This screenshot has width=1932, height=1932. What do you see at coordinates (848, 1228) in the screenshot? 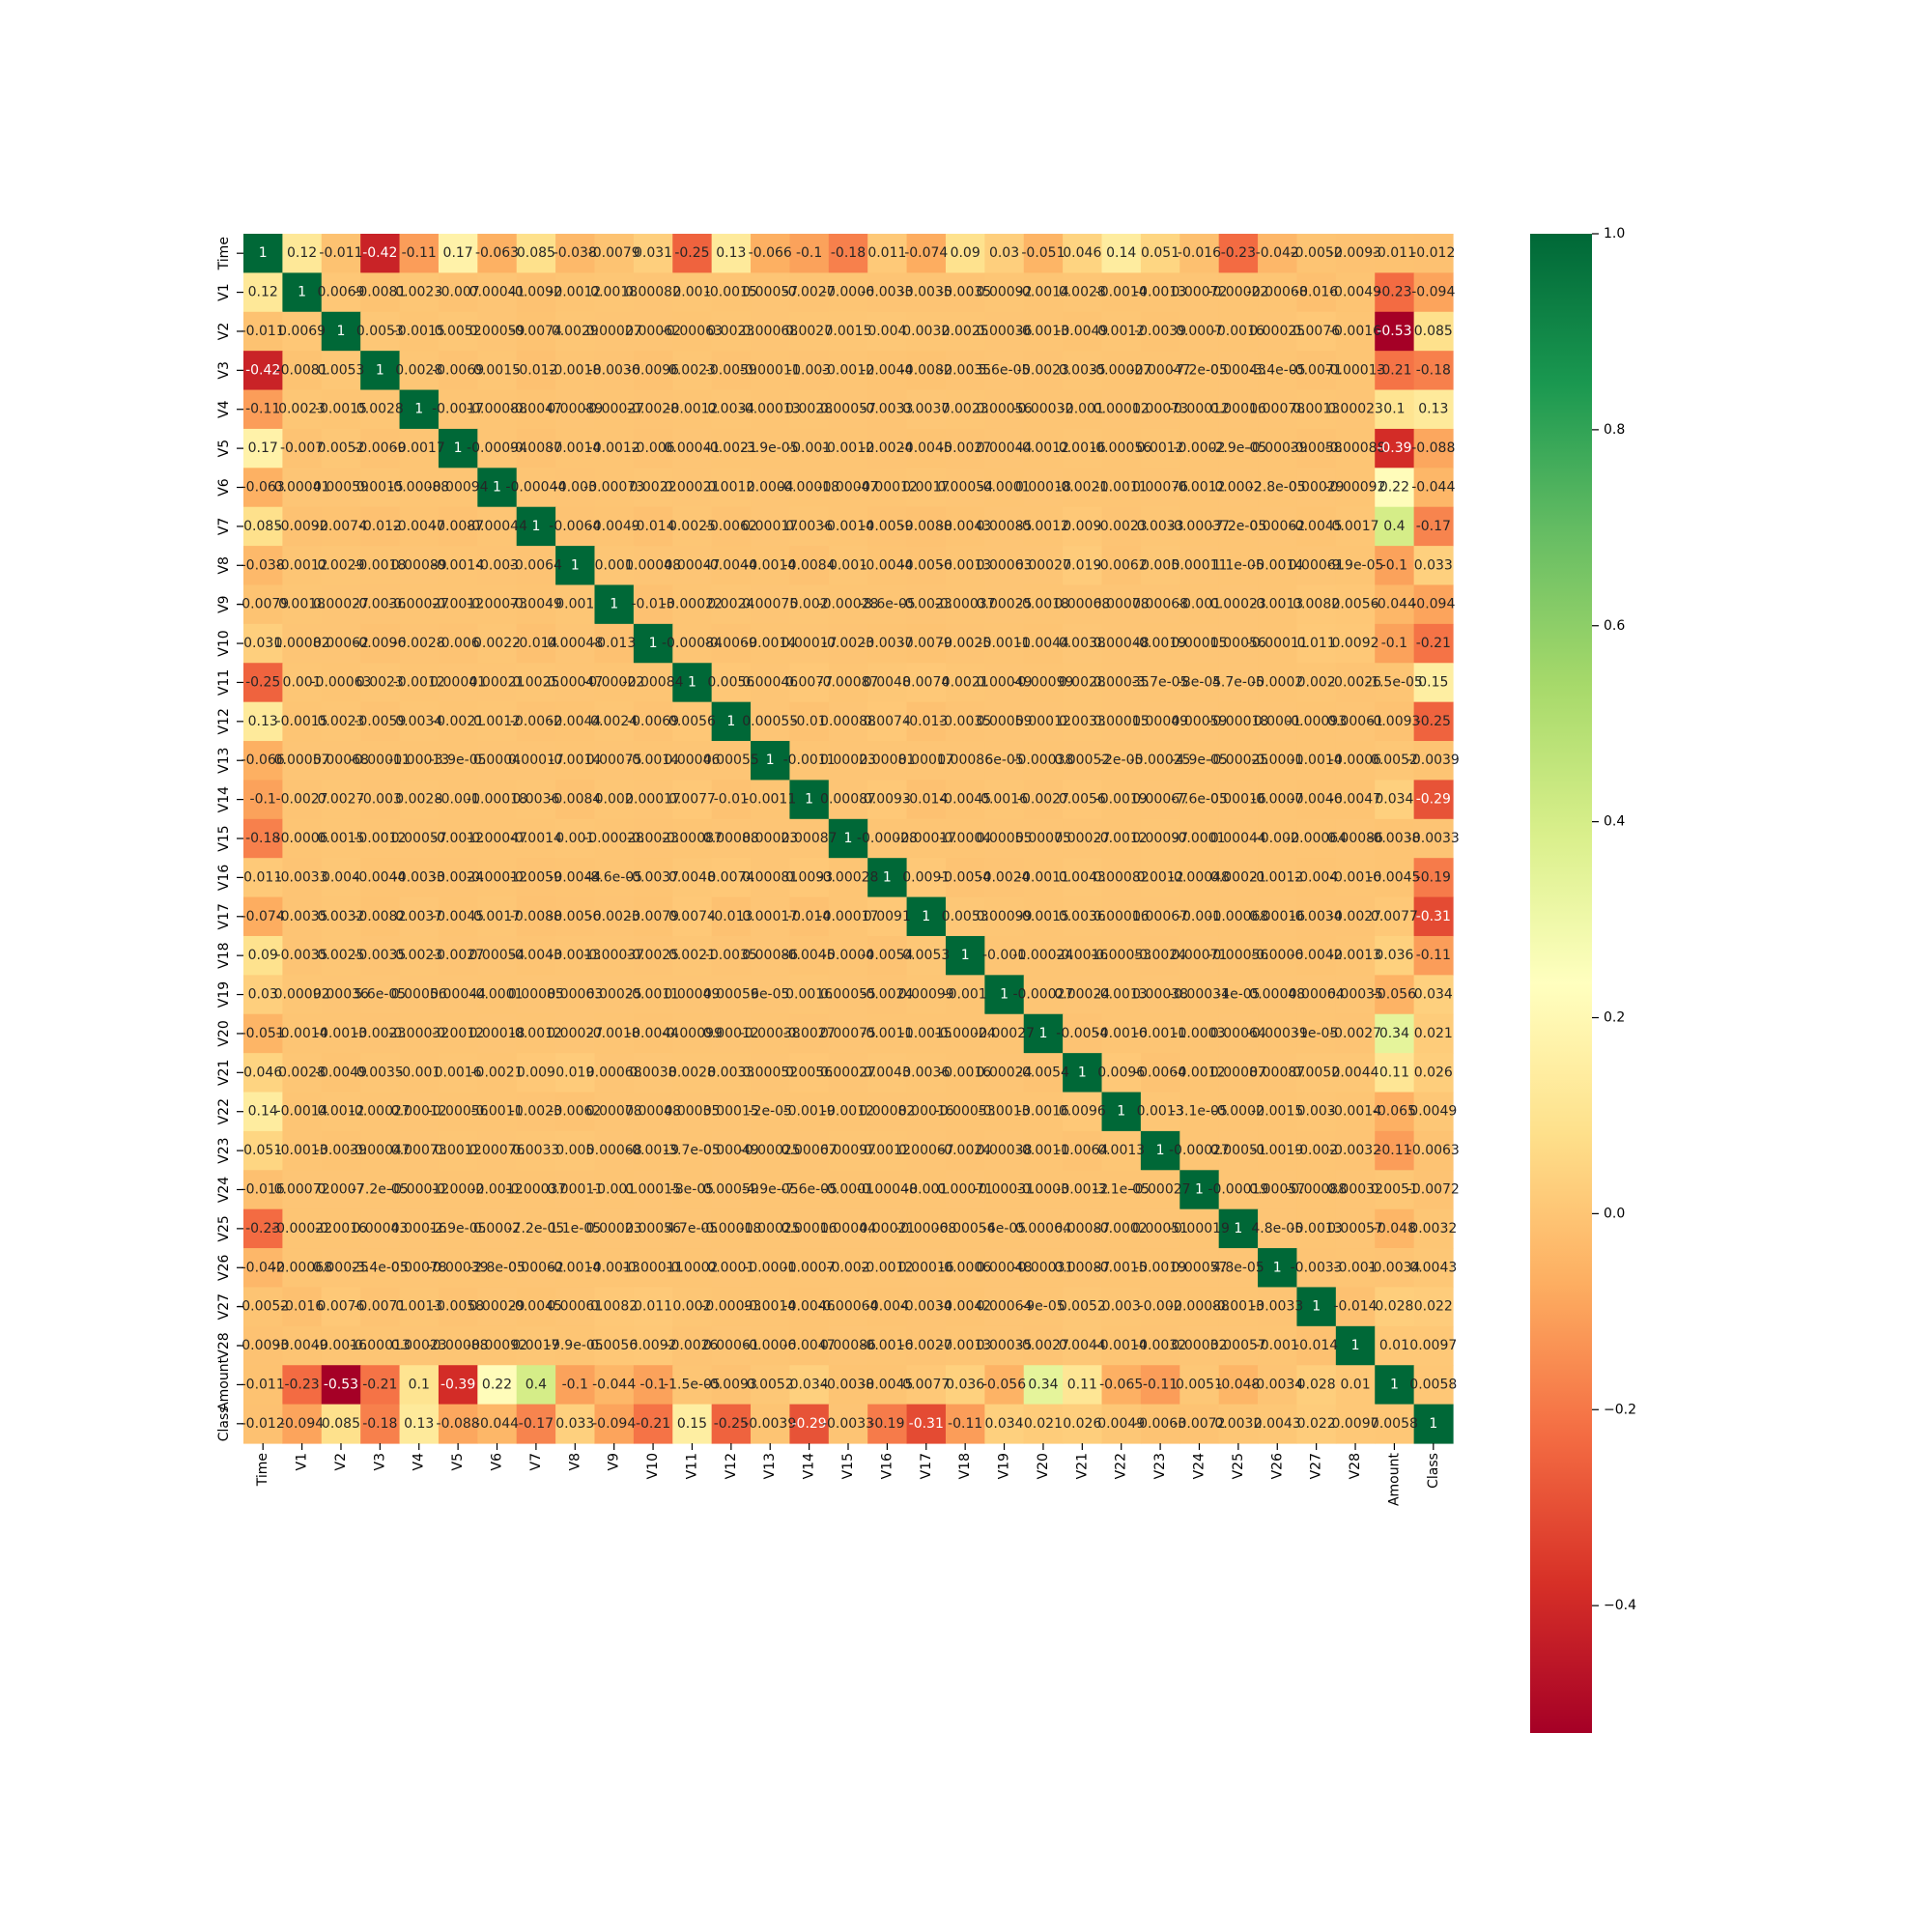
I see `cell-value-label: 0.00044` at bounding box center [848, 1228].